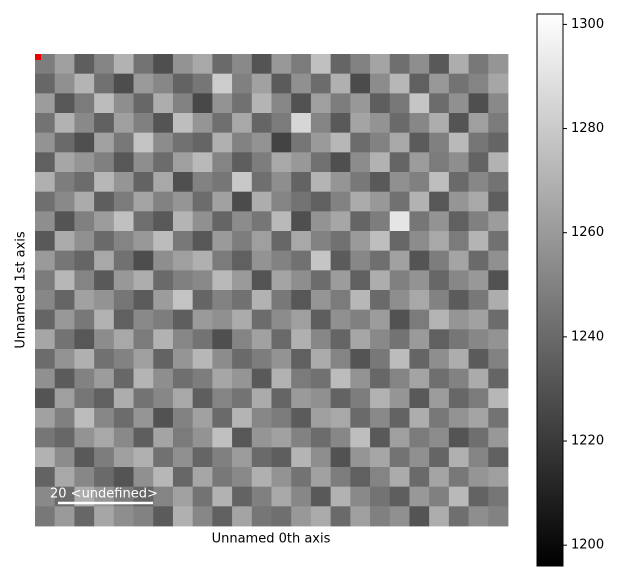 This screenshot has width=640, height=581. What do you see at coordinates (587, 336) in the screenshot?
I see `colorbar-tick-label: 1240` at bounding box center [587, 336].